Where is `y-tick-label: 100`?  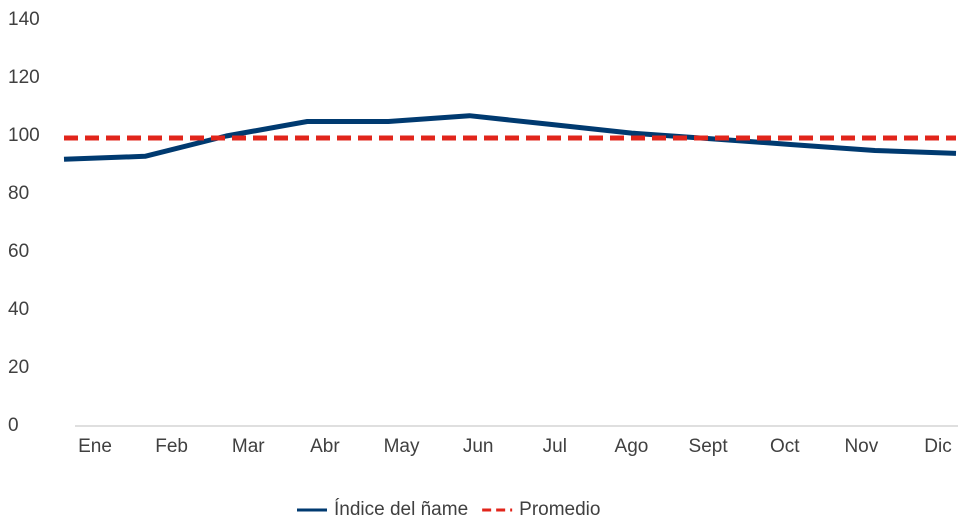 y-tick-label: 100 is located at coordinates (24, 135).